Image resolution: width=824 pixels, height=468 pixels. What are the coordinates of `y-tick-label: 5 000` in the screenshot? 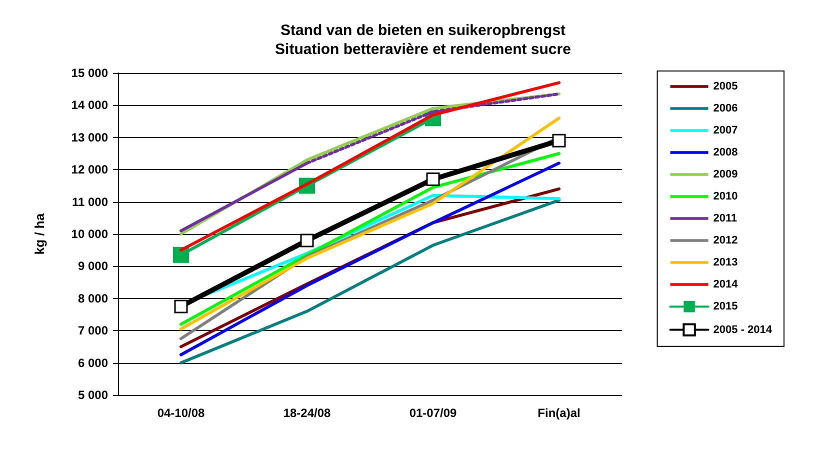 It's located at (93, 395).